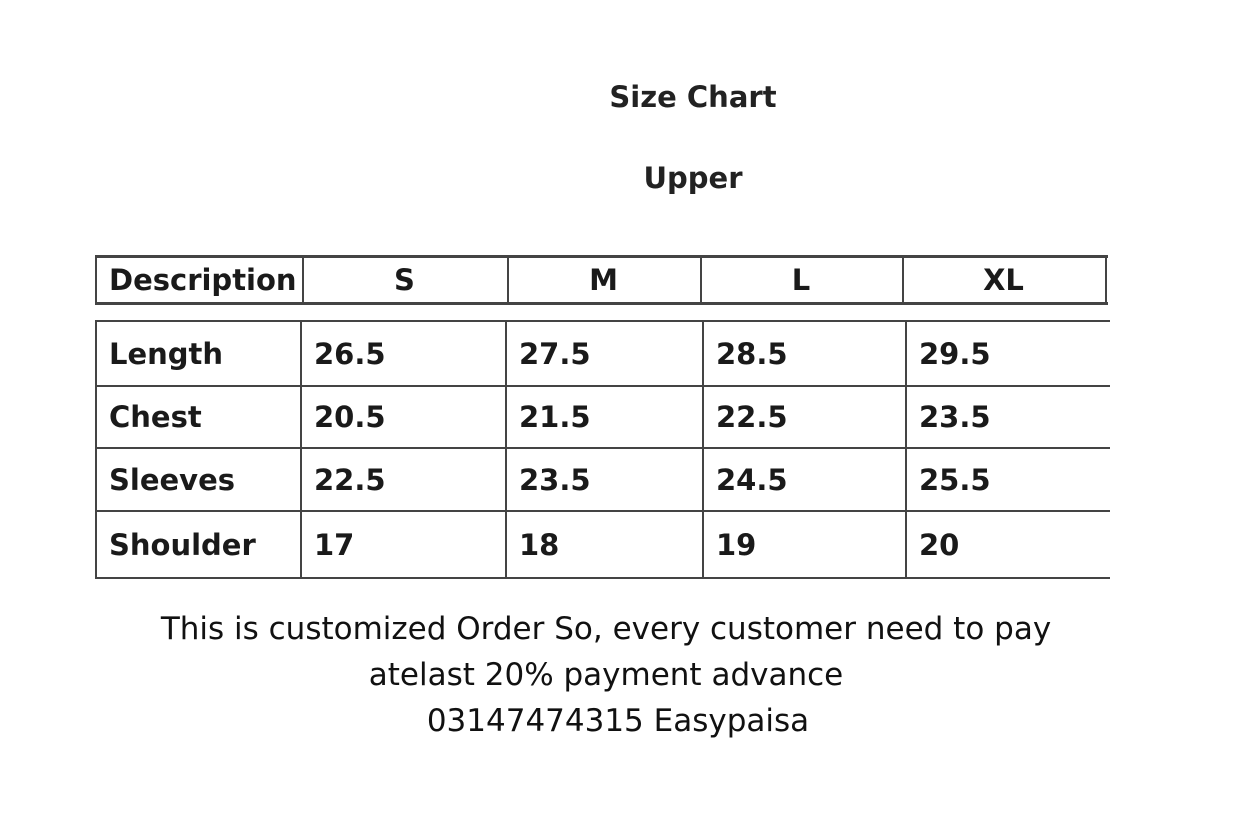 The image size is (1248, 832). I want to click on header-cell: XL, so click(1003, 280).